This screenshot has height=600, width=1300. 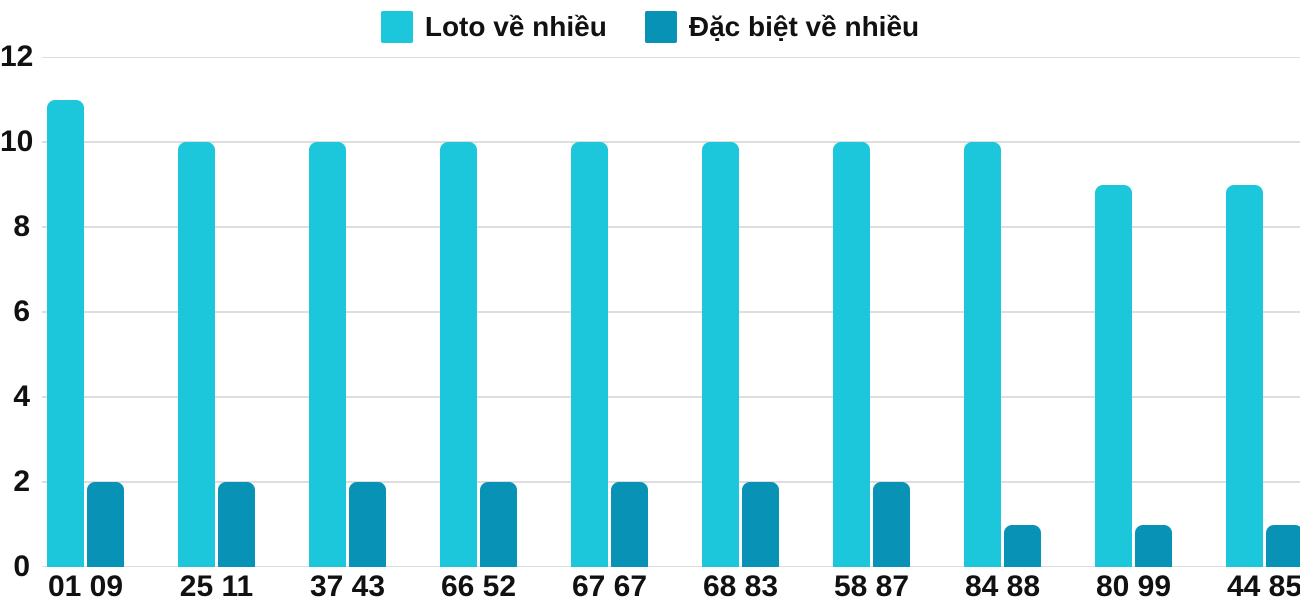 What do you see at coordinates (515, 26) in the screenshot?
I see `legend-label: Loto về nhiều` at bounding box center [515, 26].